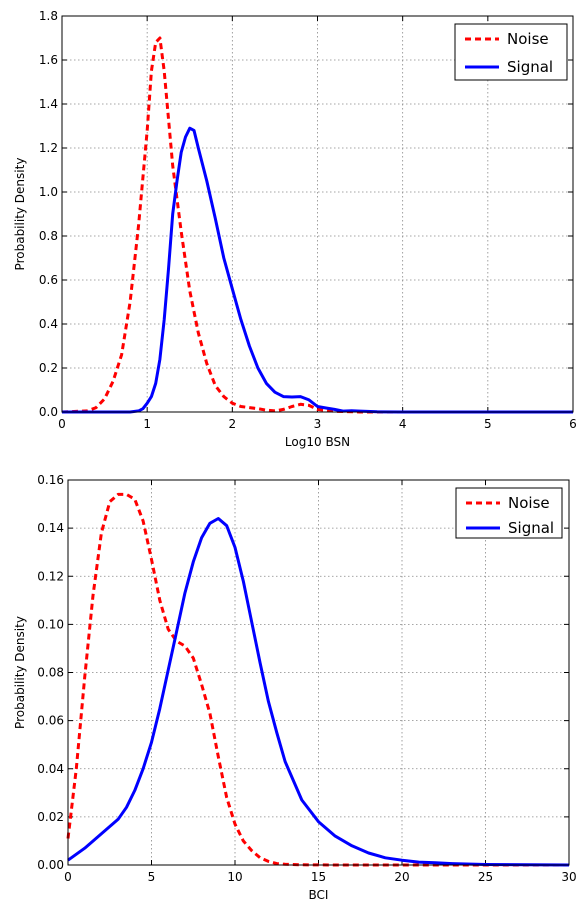 The height and width of the screenshot is (903, 582). What do you see at coordinates (401, 877) in the screenshot?
I see `x-tick-label: 20` at bounding box center [401, 877].